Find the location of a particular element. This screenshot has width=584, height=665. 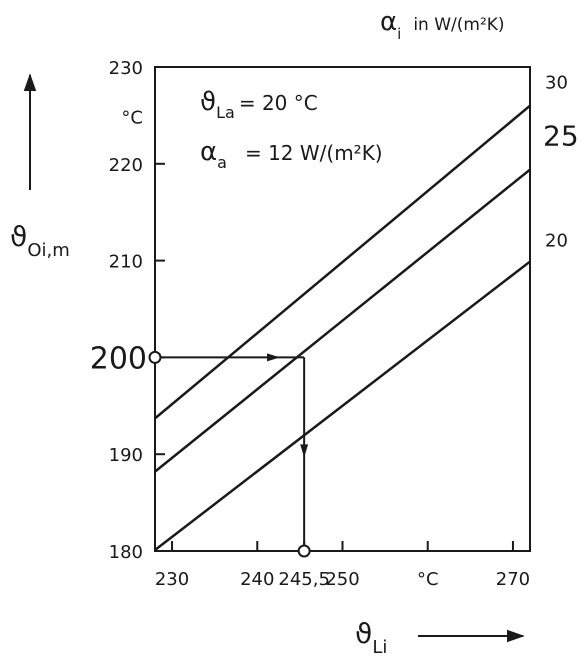

param-alpha: αa = 12 W/(m²K) is located at coordinates (291, 154).